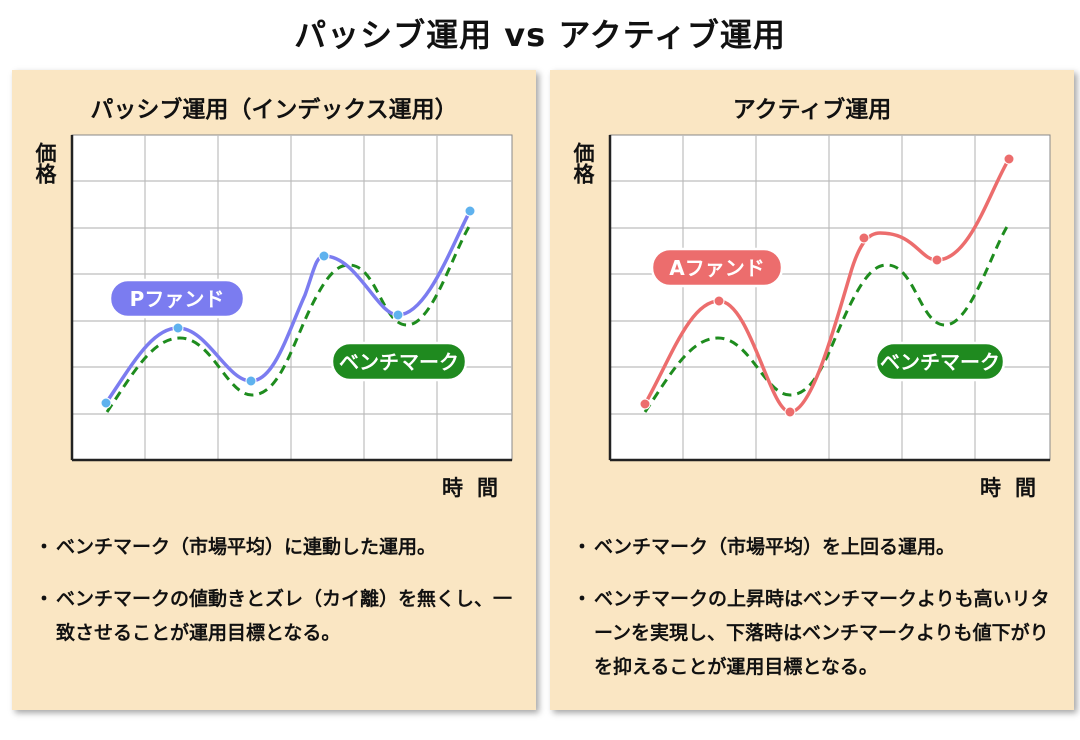 The height and width of the screenshot is (740, 1080). I want to click on active-fund-points, so click(827, 285).